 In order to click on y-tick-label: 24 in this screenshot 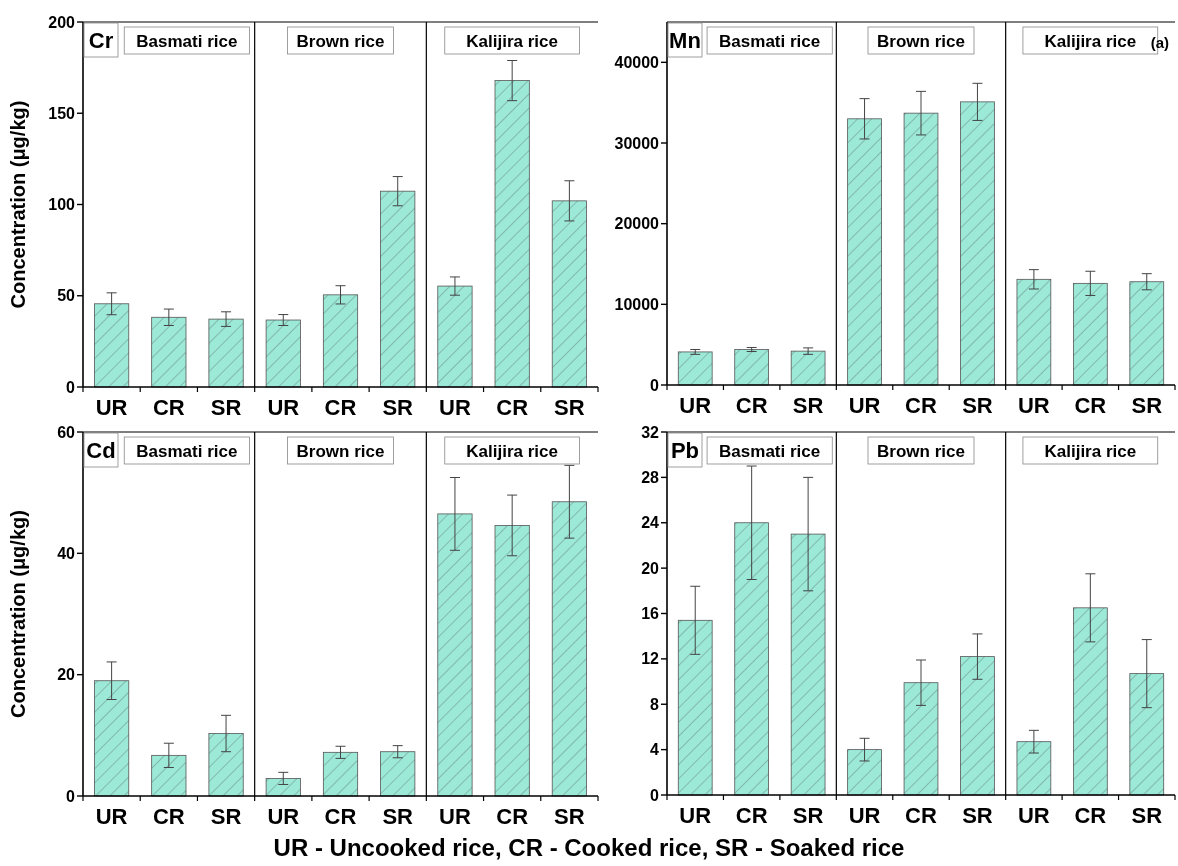, I will do `click(650, 523)`.